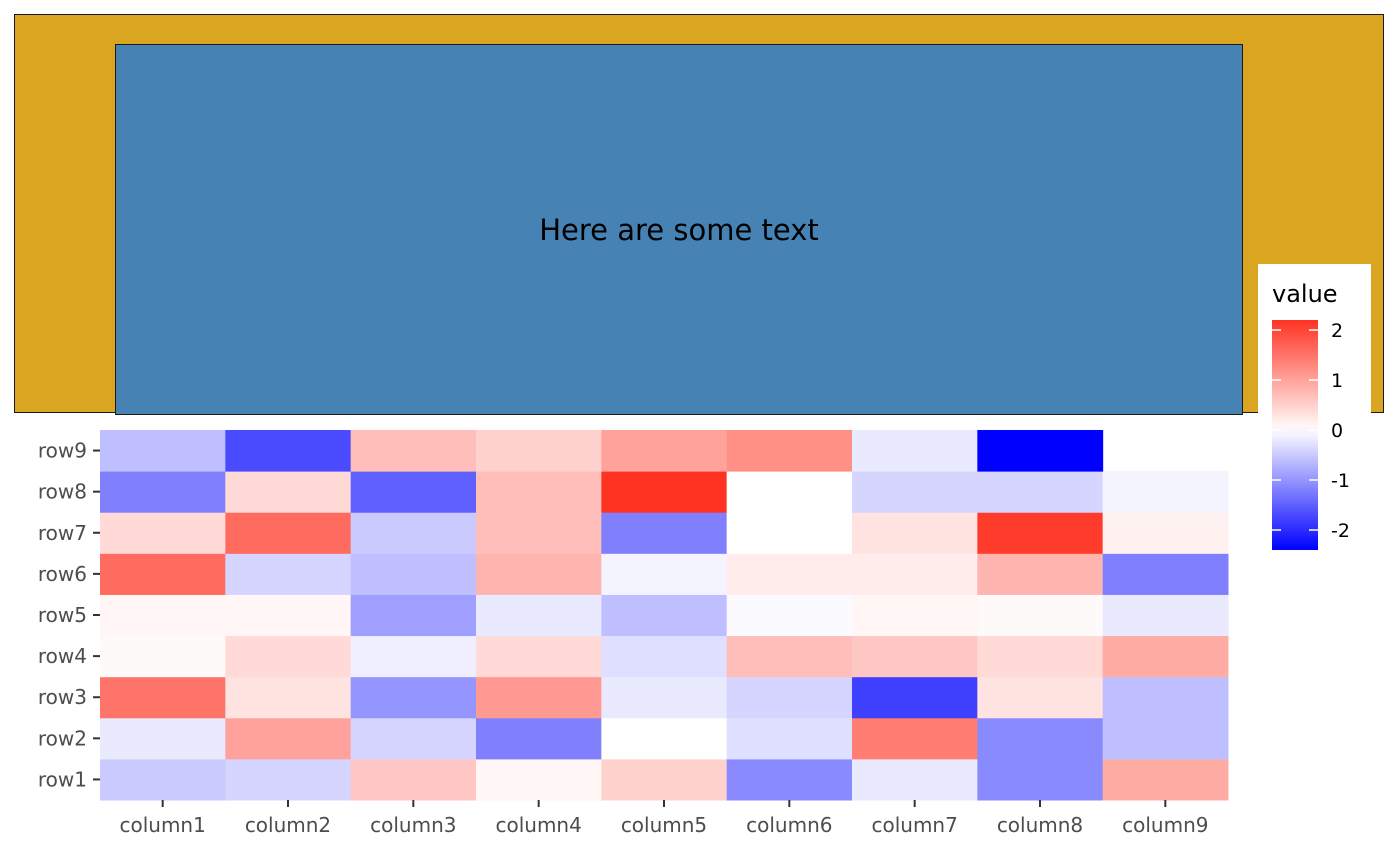 The image size is (1400, 865). What do you see at coordinates (1040, 825) in the screenshot?
I see `x-tick-label: column8` at bounding box center [1040, 825].